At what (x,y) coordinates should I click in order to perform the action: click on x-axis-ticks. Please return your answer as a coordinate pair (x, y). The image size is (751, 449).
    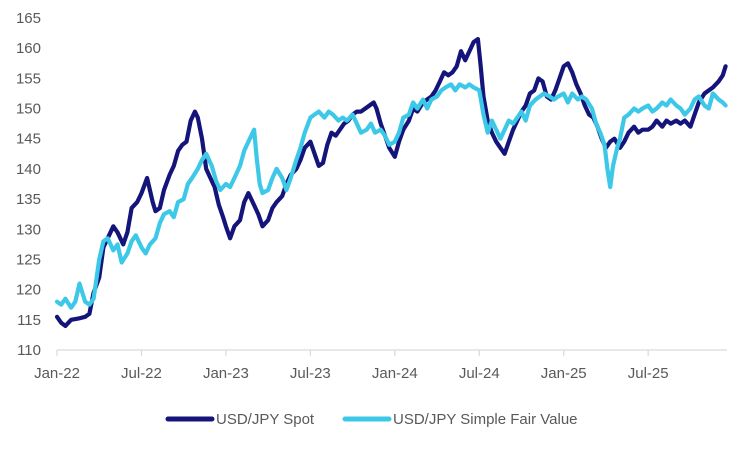
    Looking at the image, I should click on (352, 353).